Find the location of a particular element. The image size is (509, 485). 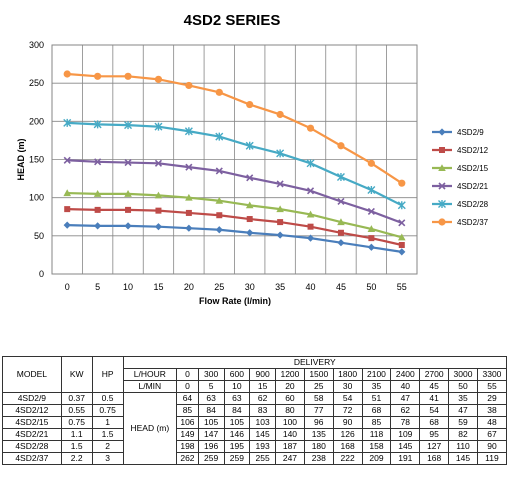

lhour-cell: 1800 is located at coordinates (347, 374).